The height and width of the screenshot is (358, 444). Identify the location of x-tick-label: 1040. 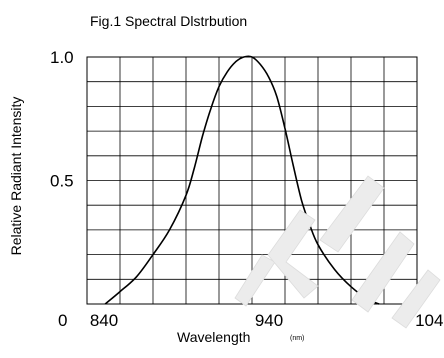
(429, 320).